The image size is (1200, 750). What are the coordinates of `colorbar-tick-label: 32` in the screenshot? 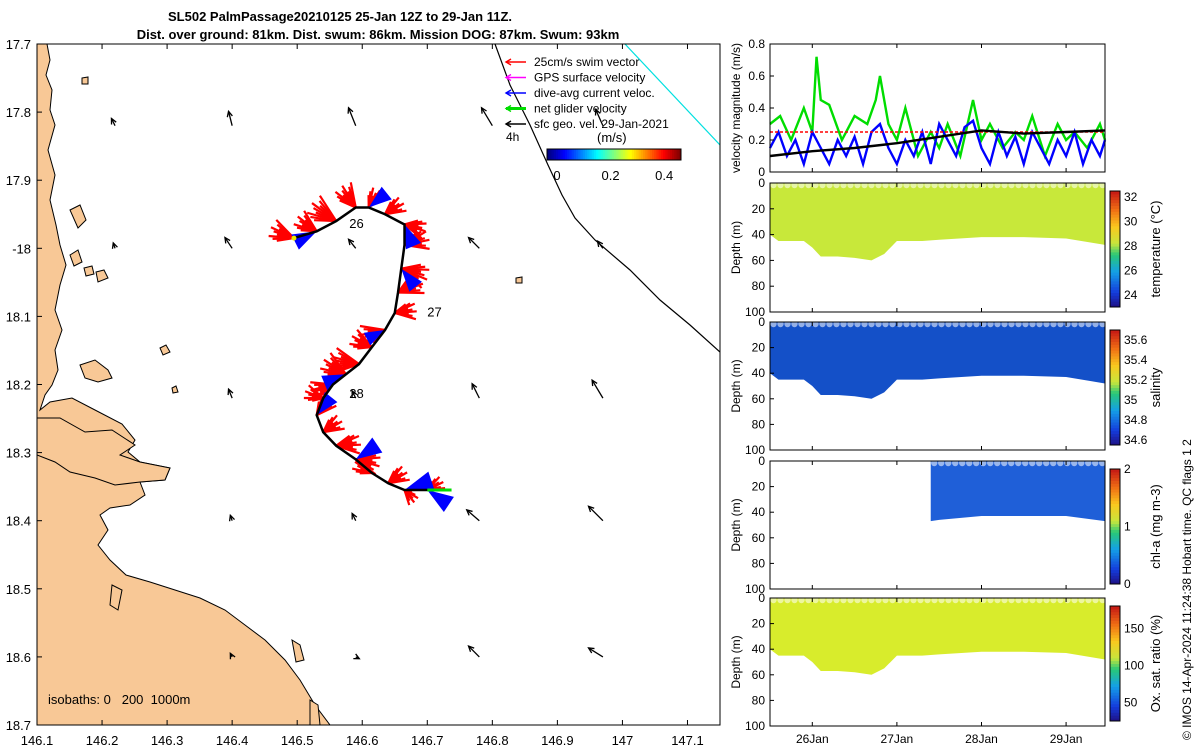 It's located at (1131, 197).